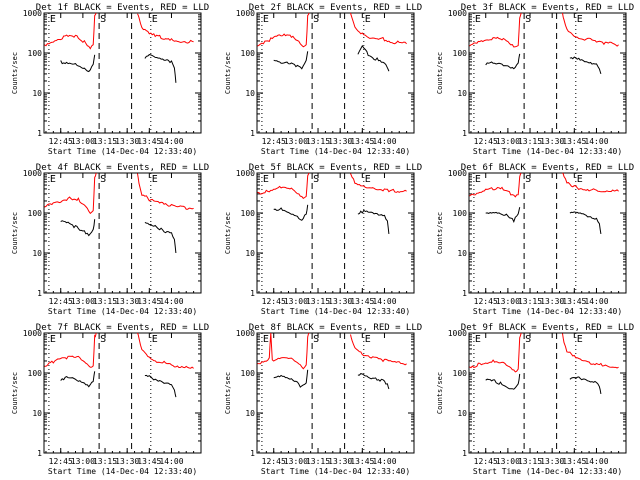 The image size is (640, 480). I want to click on panel-title: Det 4f BLACK = Events, RED = LLD, so click(122, 168).